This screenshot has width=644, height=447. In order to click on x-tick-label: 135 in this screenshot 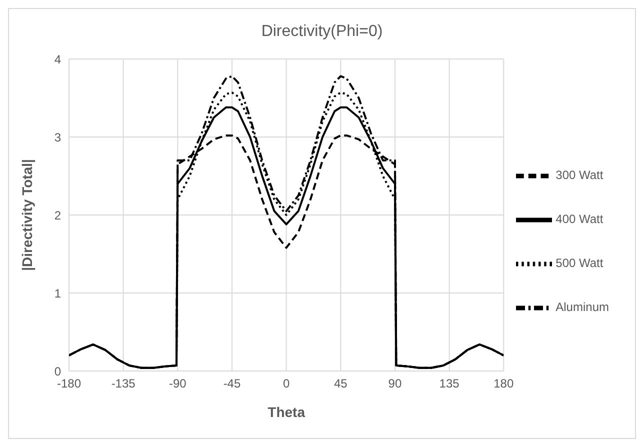, I will do `click(449, 383)`.